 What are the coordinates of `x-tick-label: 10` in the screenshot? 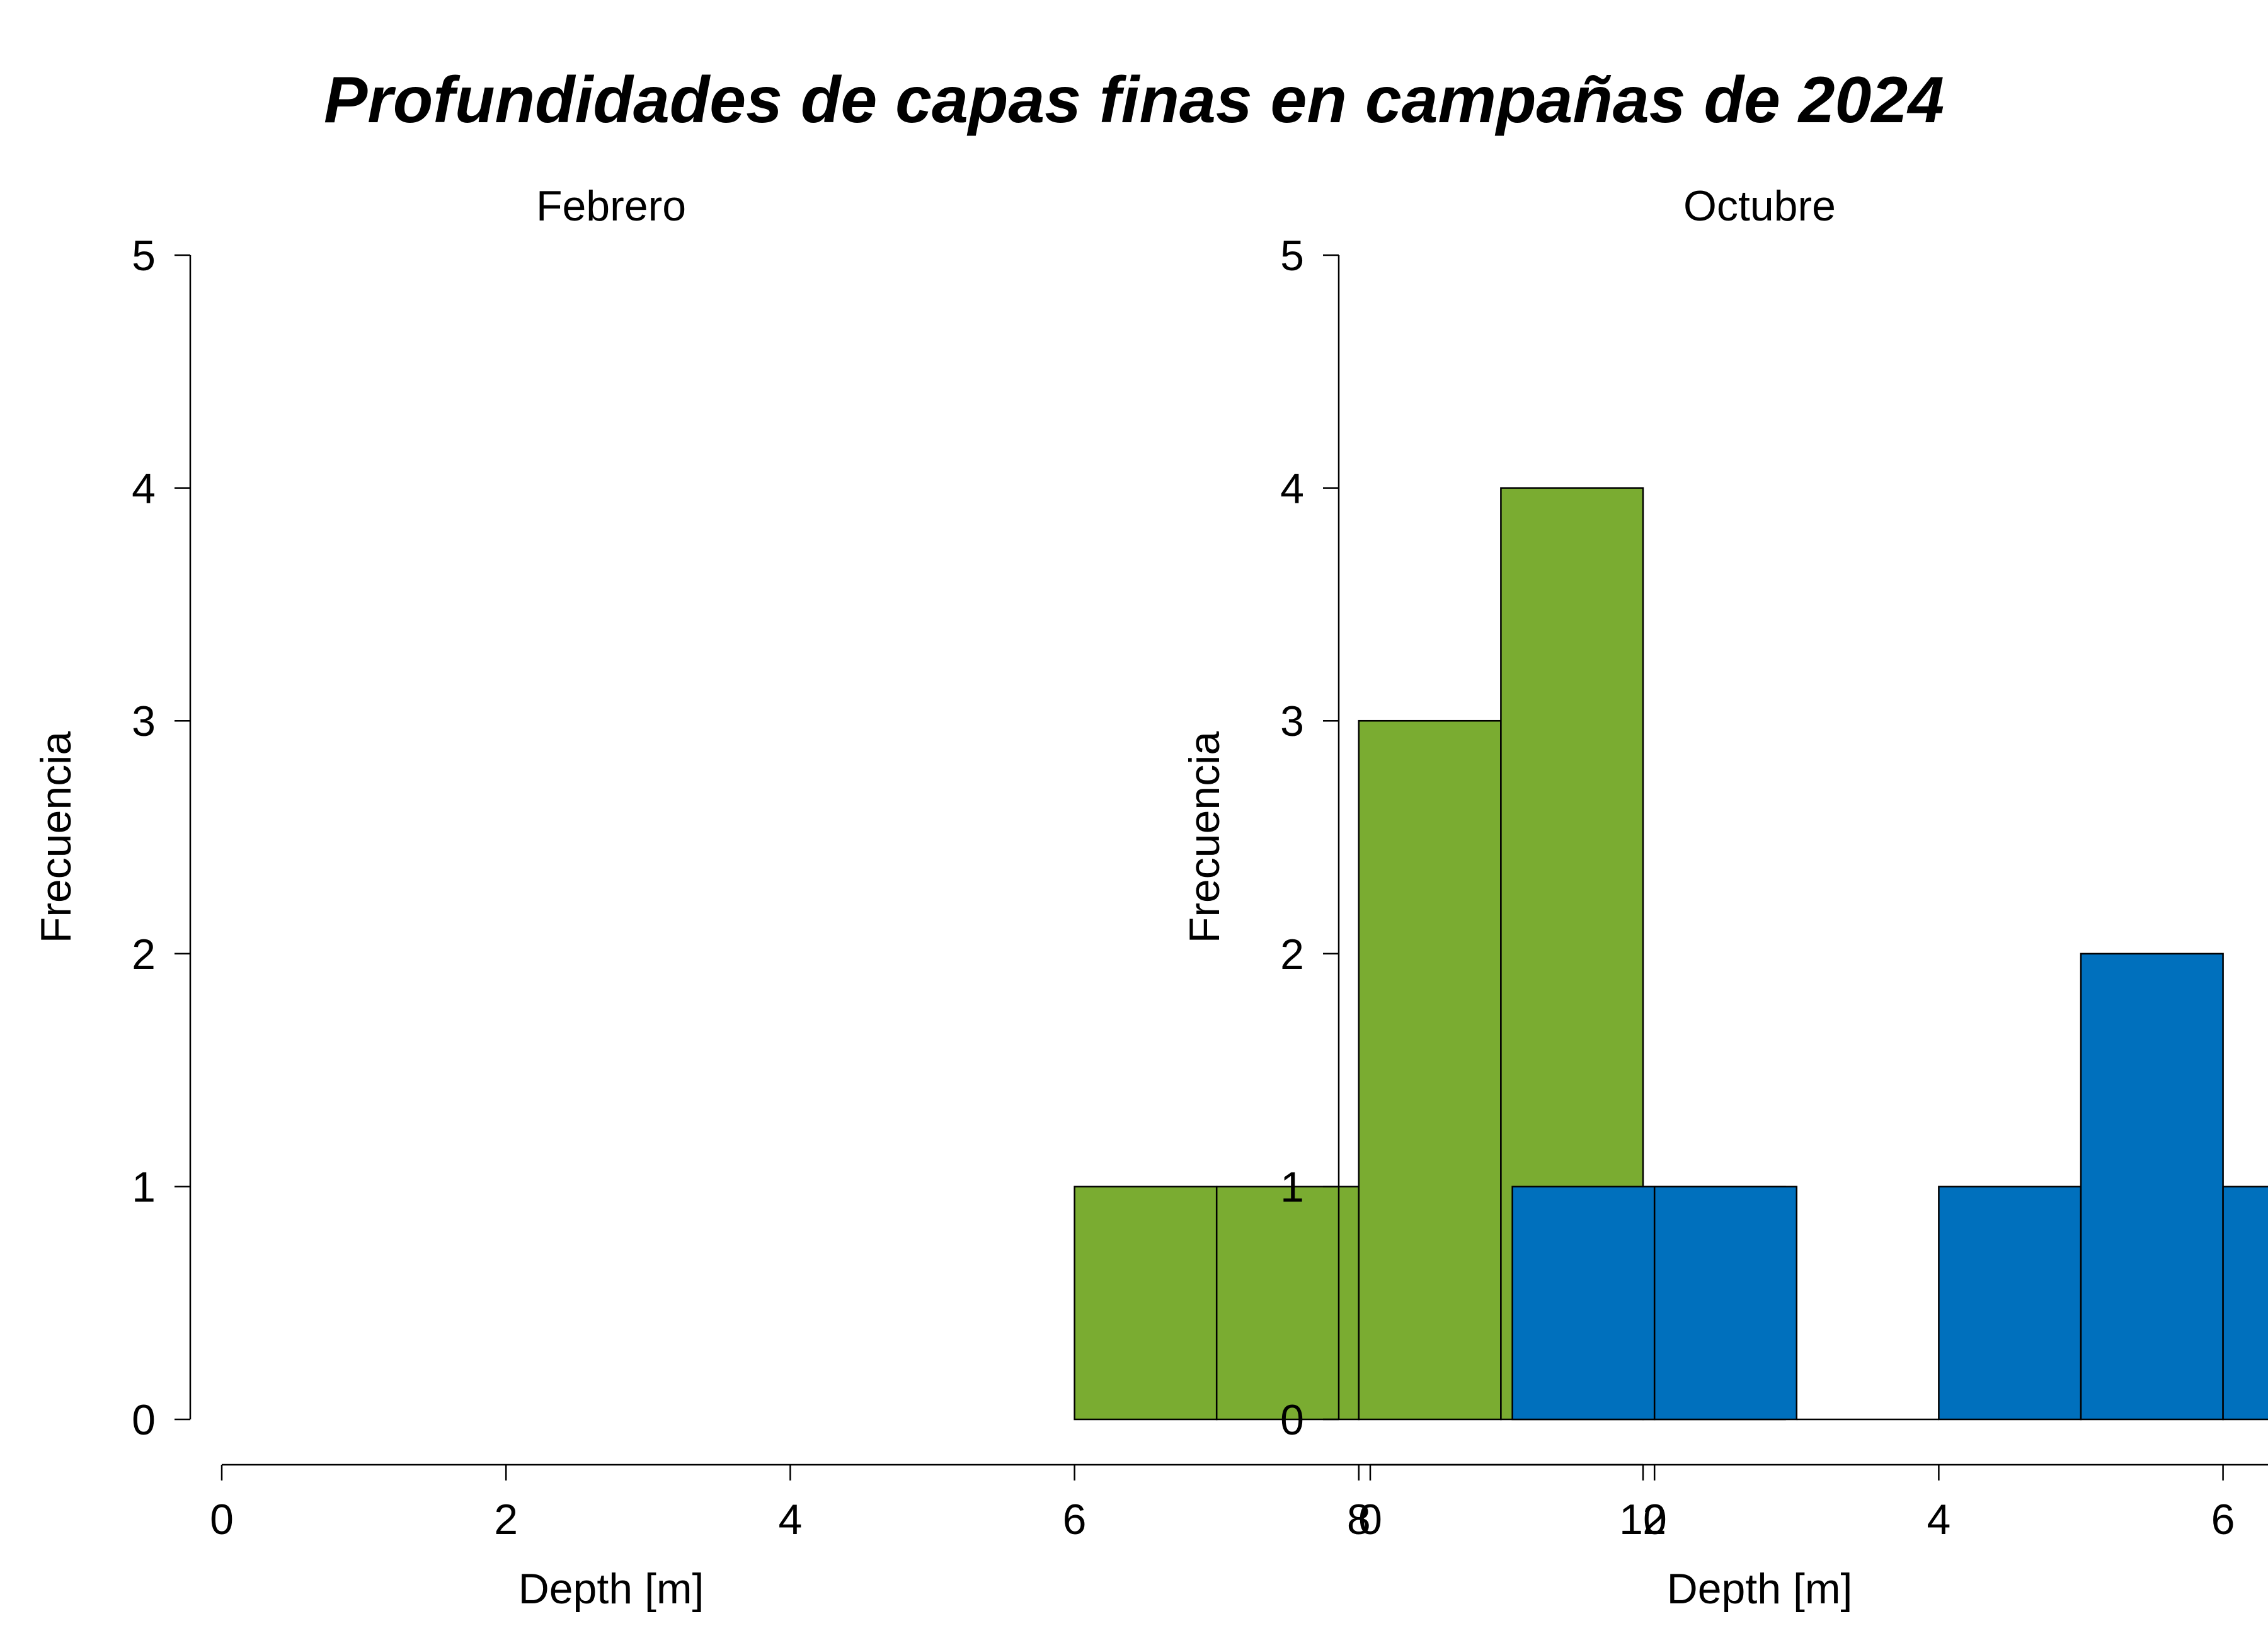 It's located at (1643, 1520).